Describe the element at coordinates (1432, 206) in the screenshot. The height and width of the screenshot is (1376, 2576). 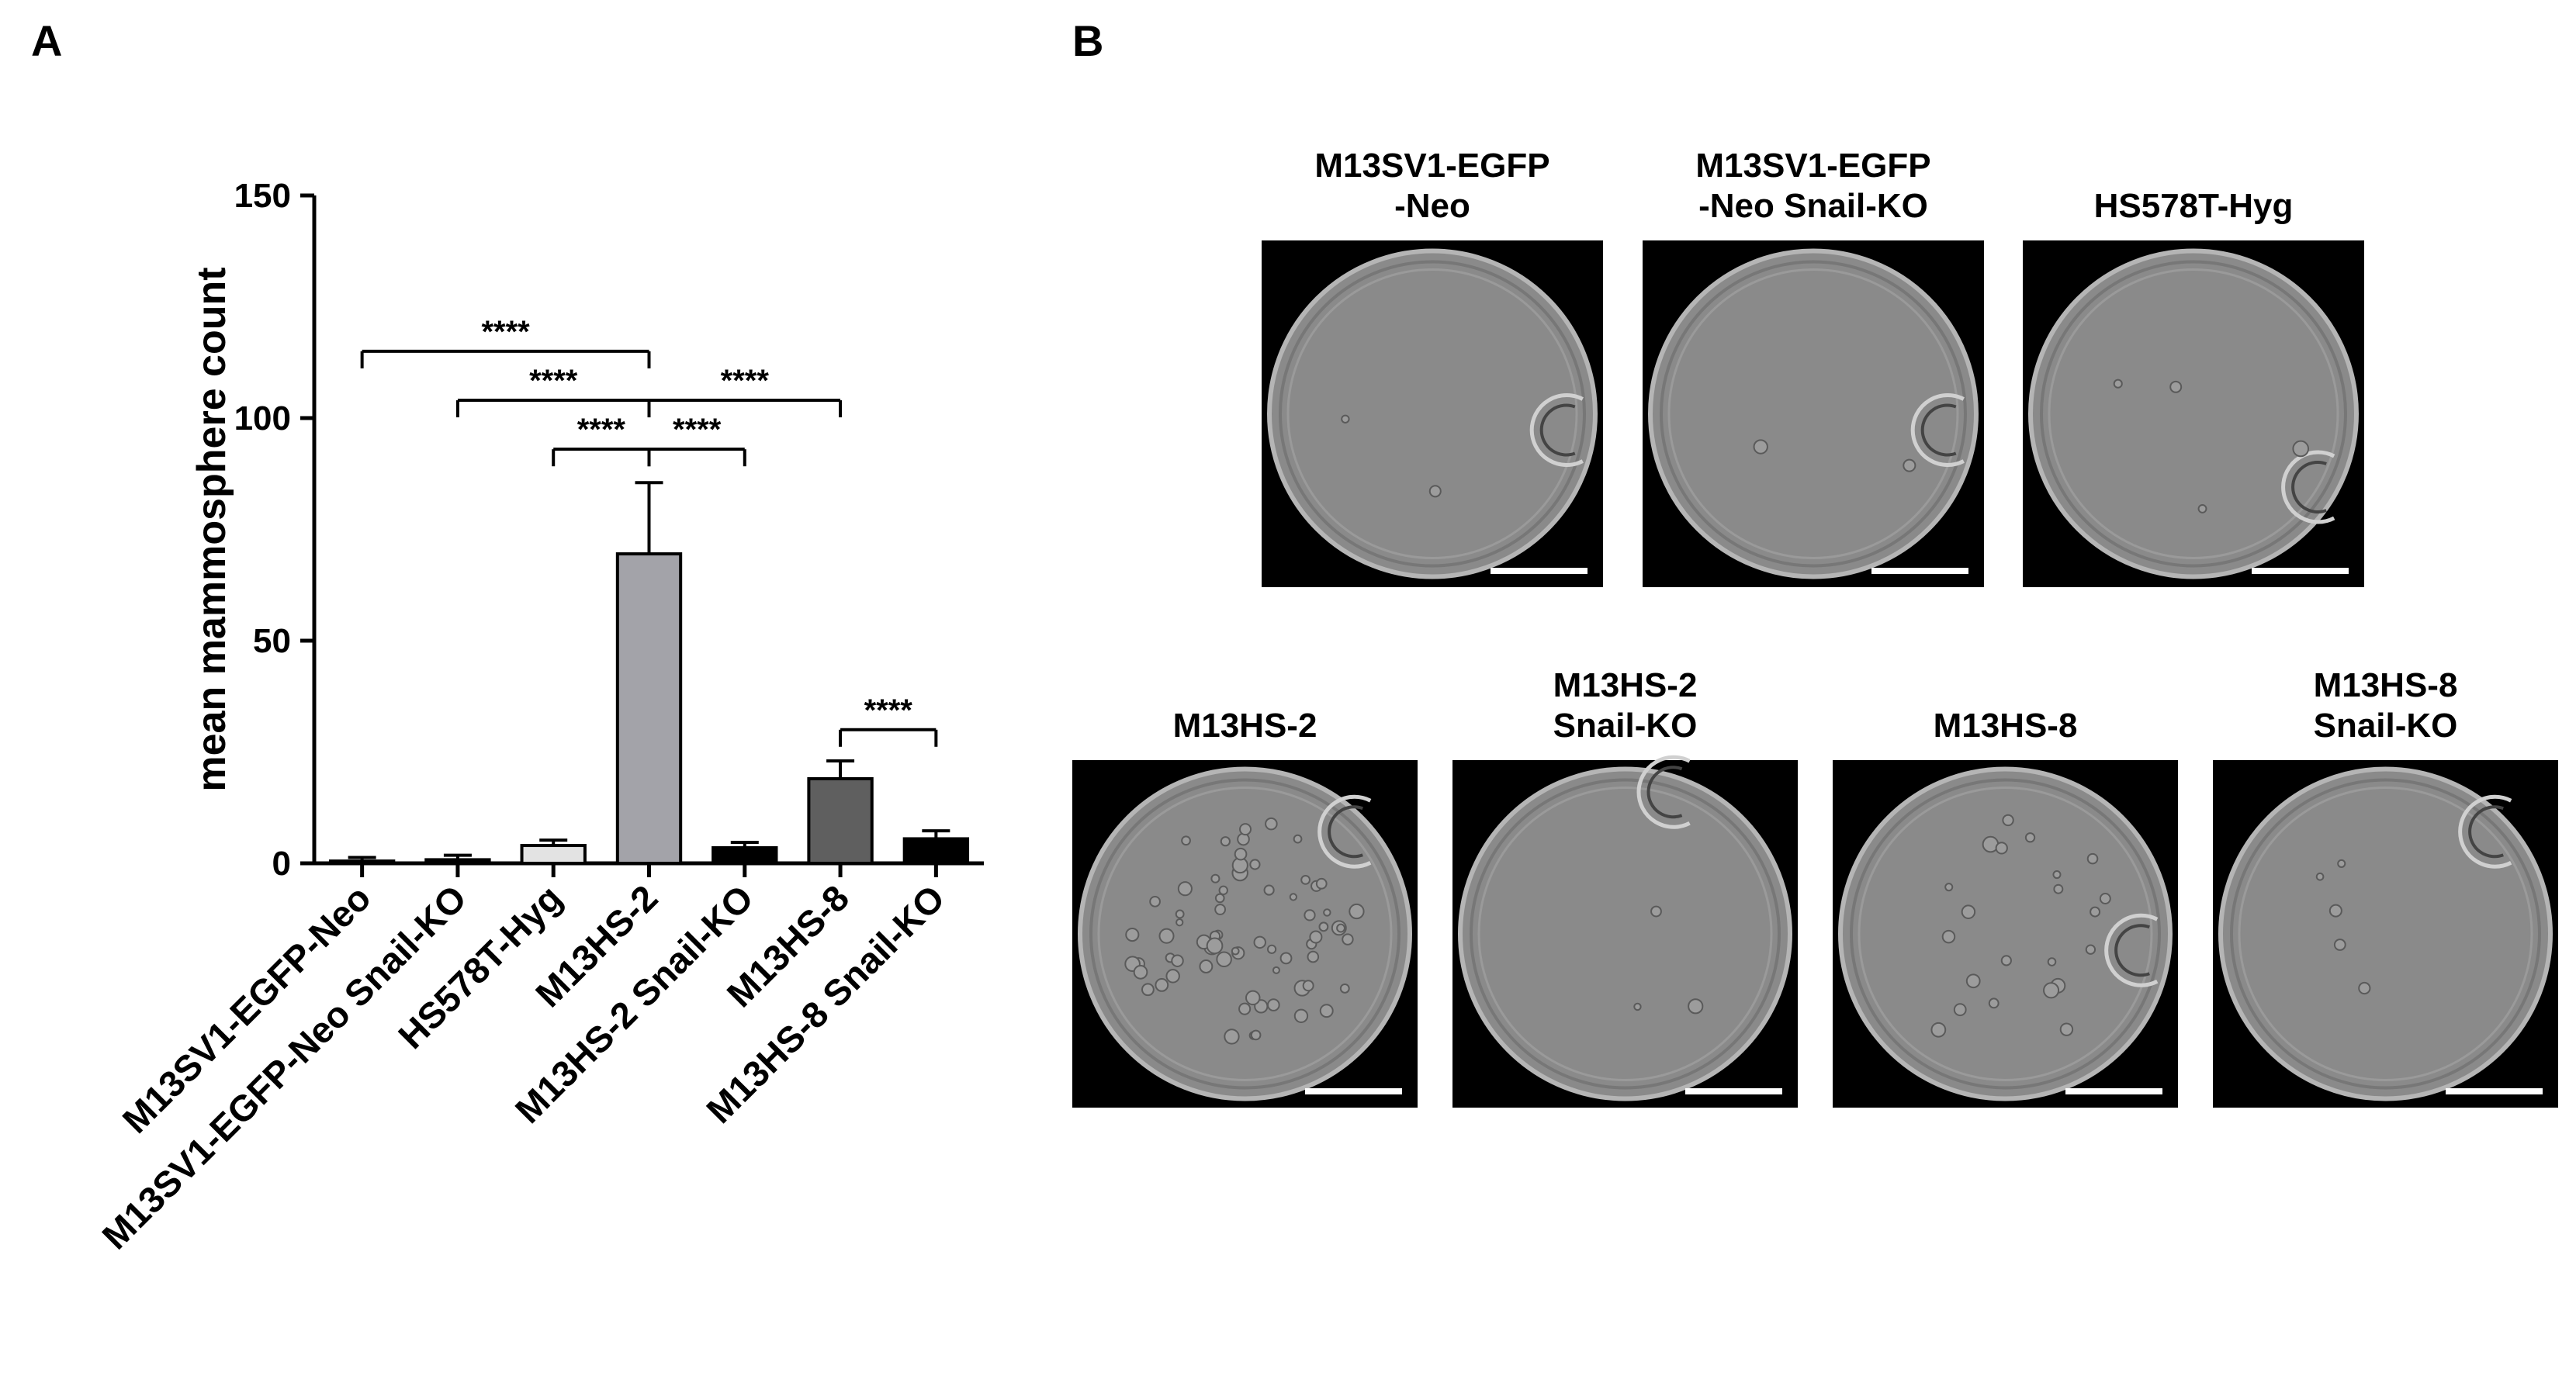
I see `micrograph-title: -Neo` at that location.